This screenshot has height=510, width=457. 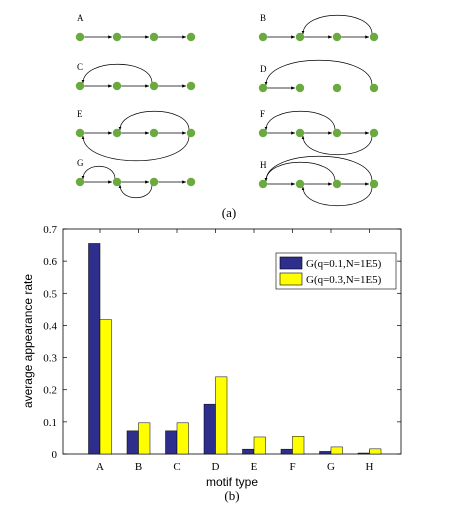 I want to click on motif-label: E, so click(x=80, y=114).